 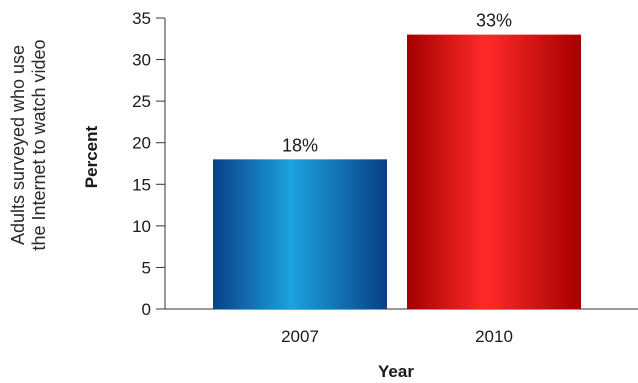 I want to click on x-tick-label-2007: 2007, so click(x=300, y=336).